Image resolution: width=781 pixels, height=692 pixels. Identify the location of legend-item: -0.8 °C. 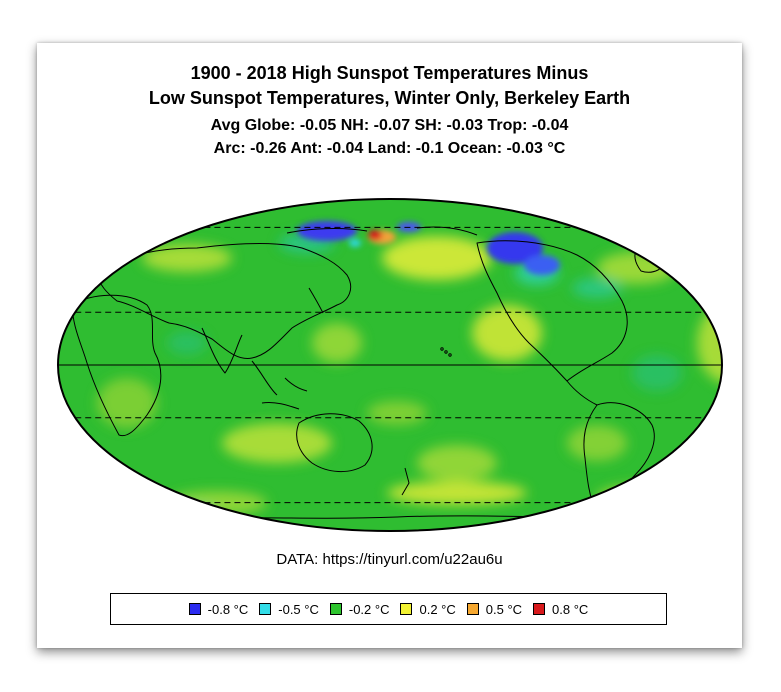
(218, 609).